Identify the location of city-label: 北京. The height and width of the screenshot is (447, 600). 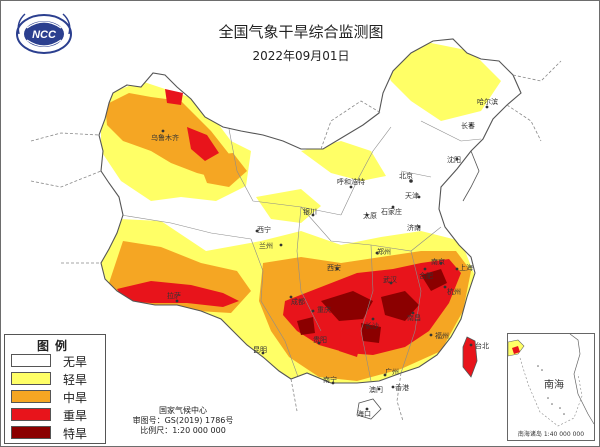
(406, 176).